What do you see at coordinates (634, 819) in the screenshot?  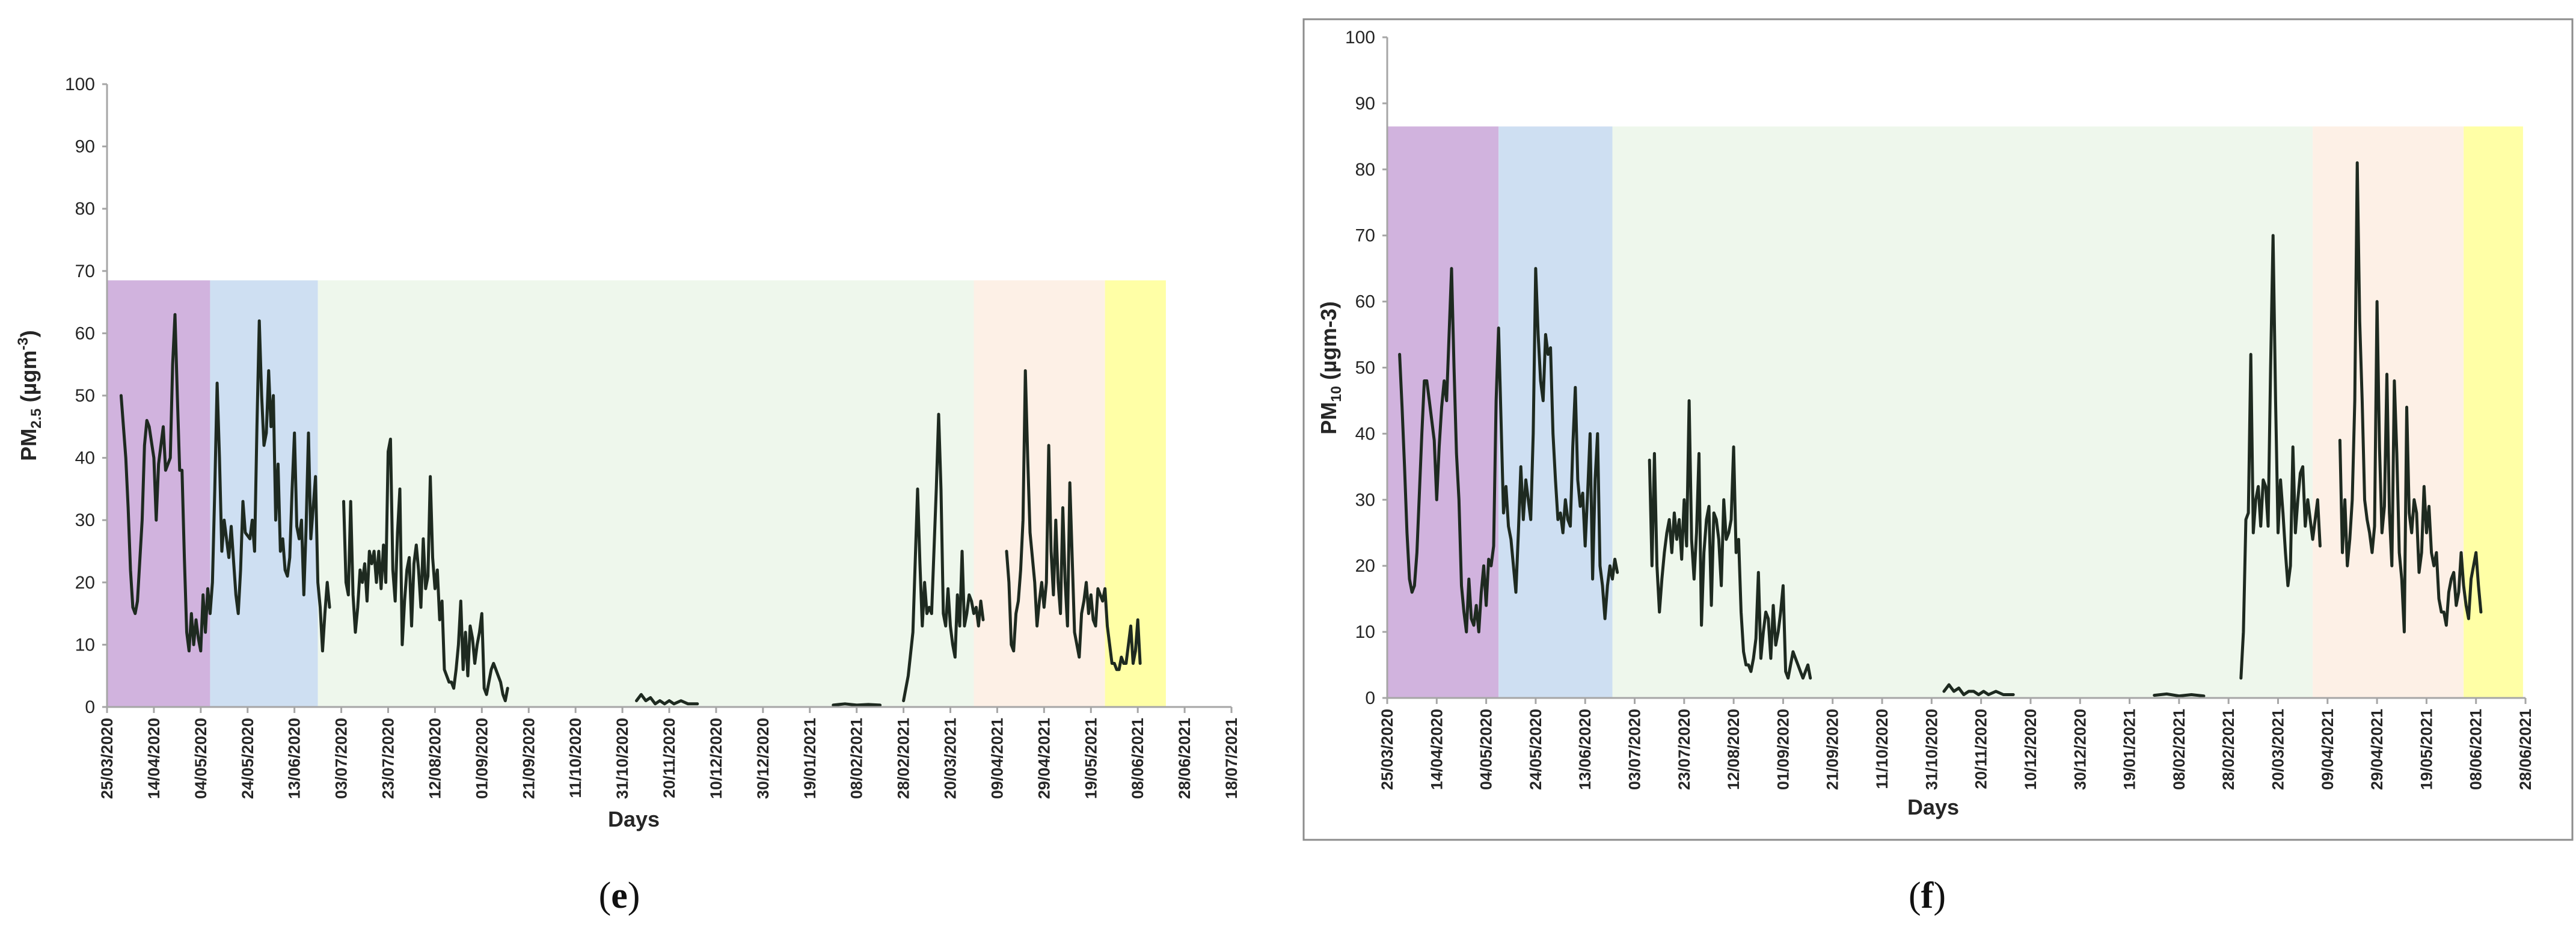 I see `x-axis-title-e: Days` at bounding box center [634, 819].